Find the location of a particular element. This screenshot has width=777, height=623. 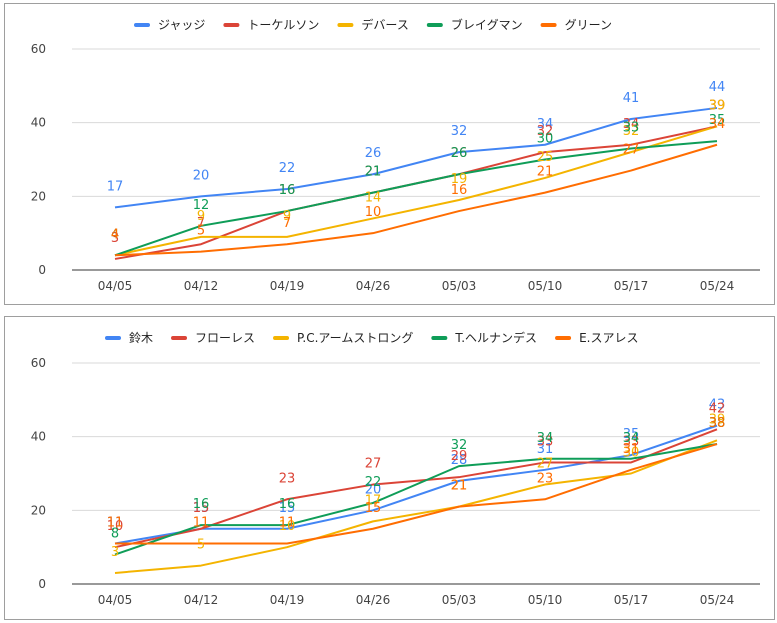

data-label: 28 is located at coordinates (459, 460).